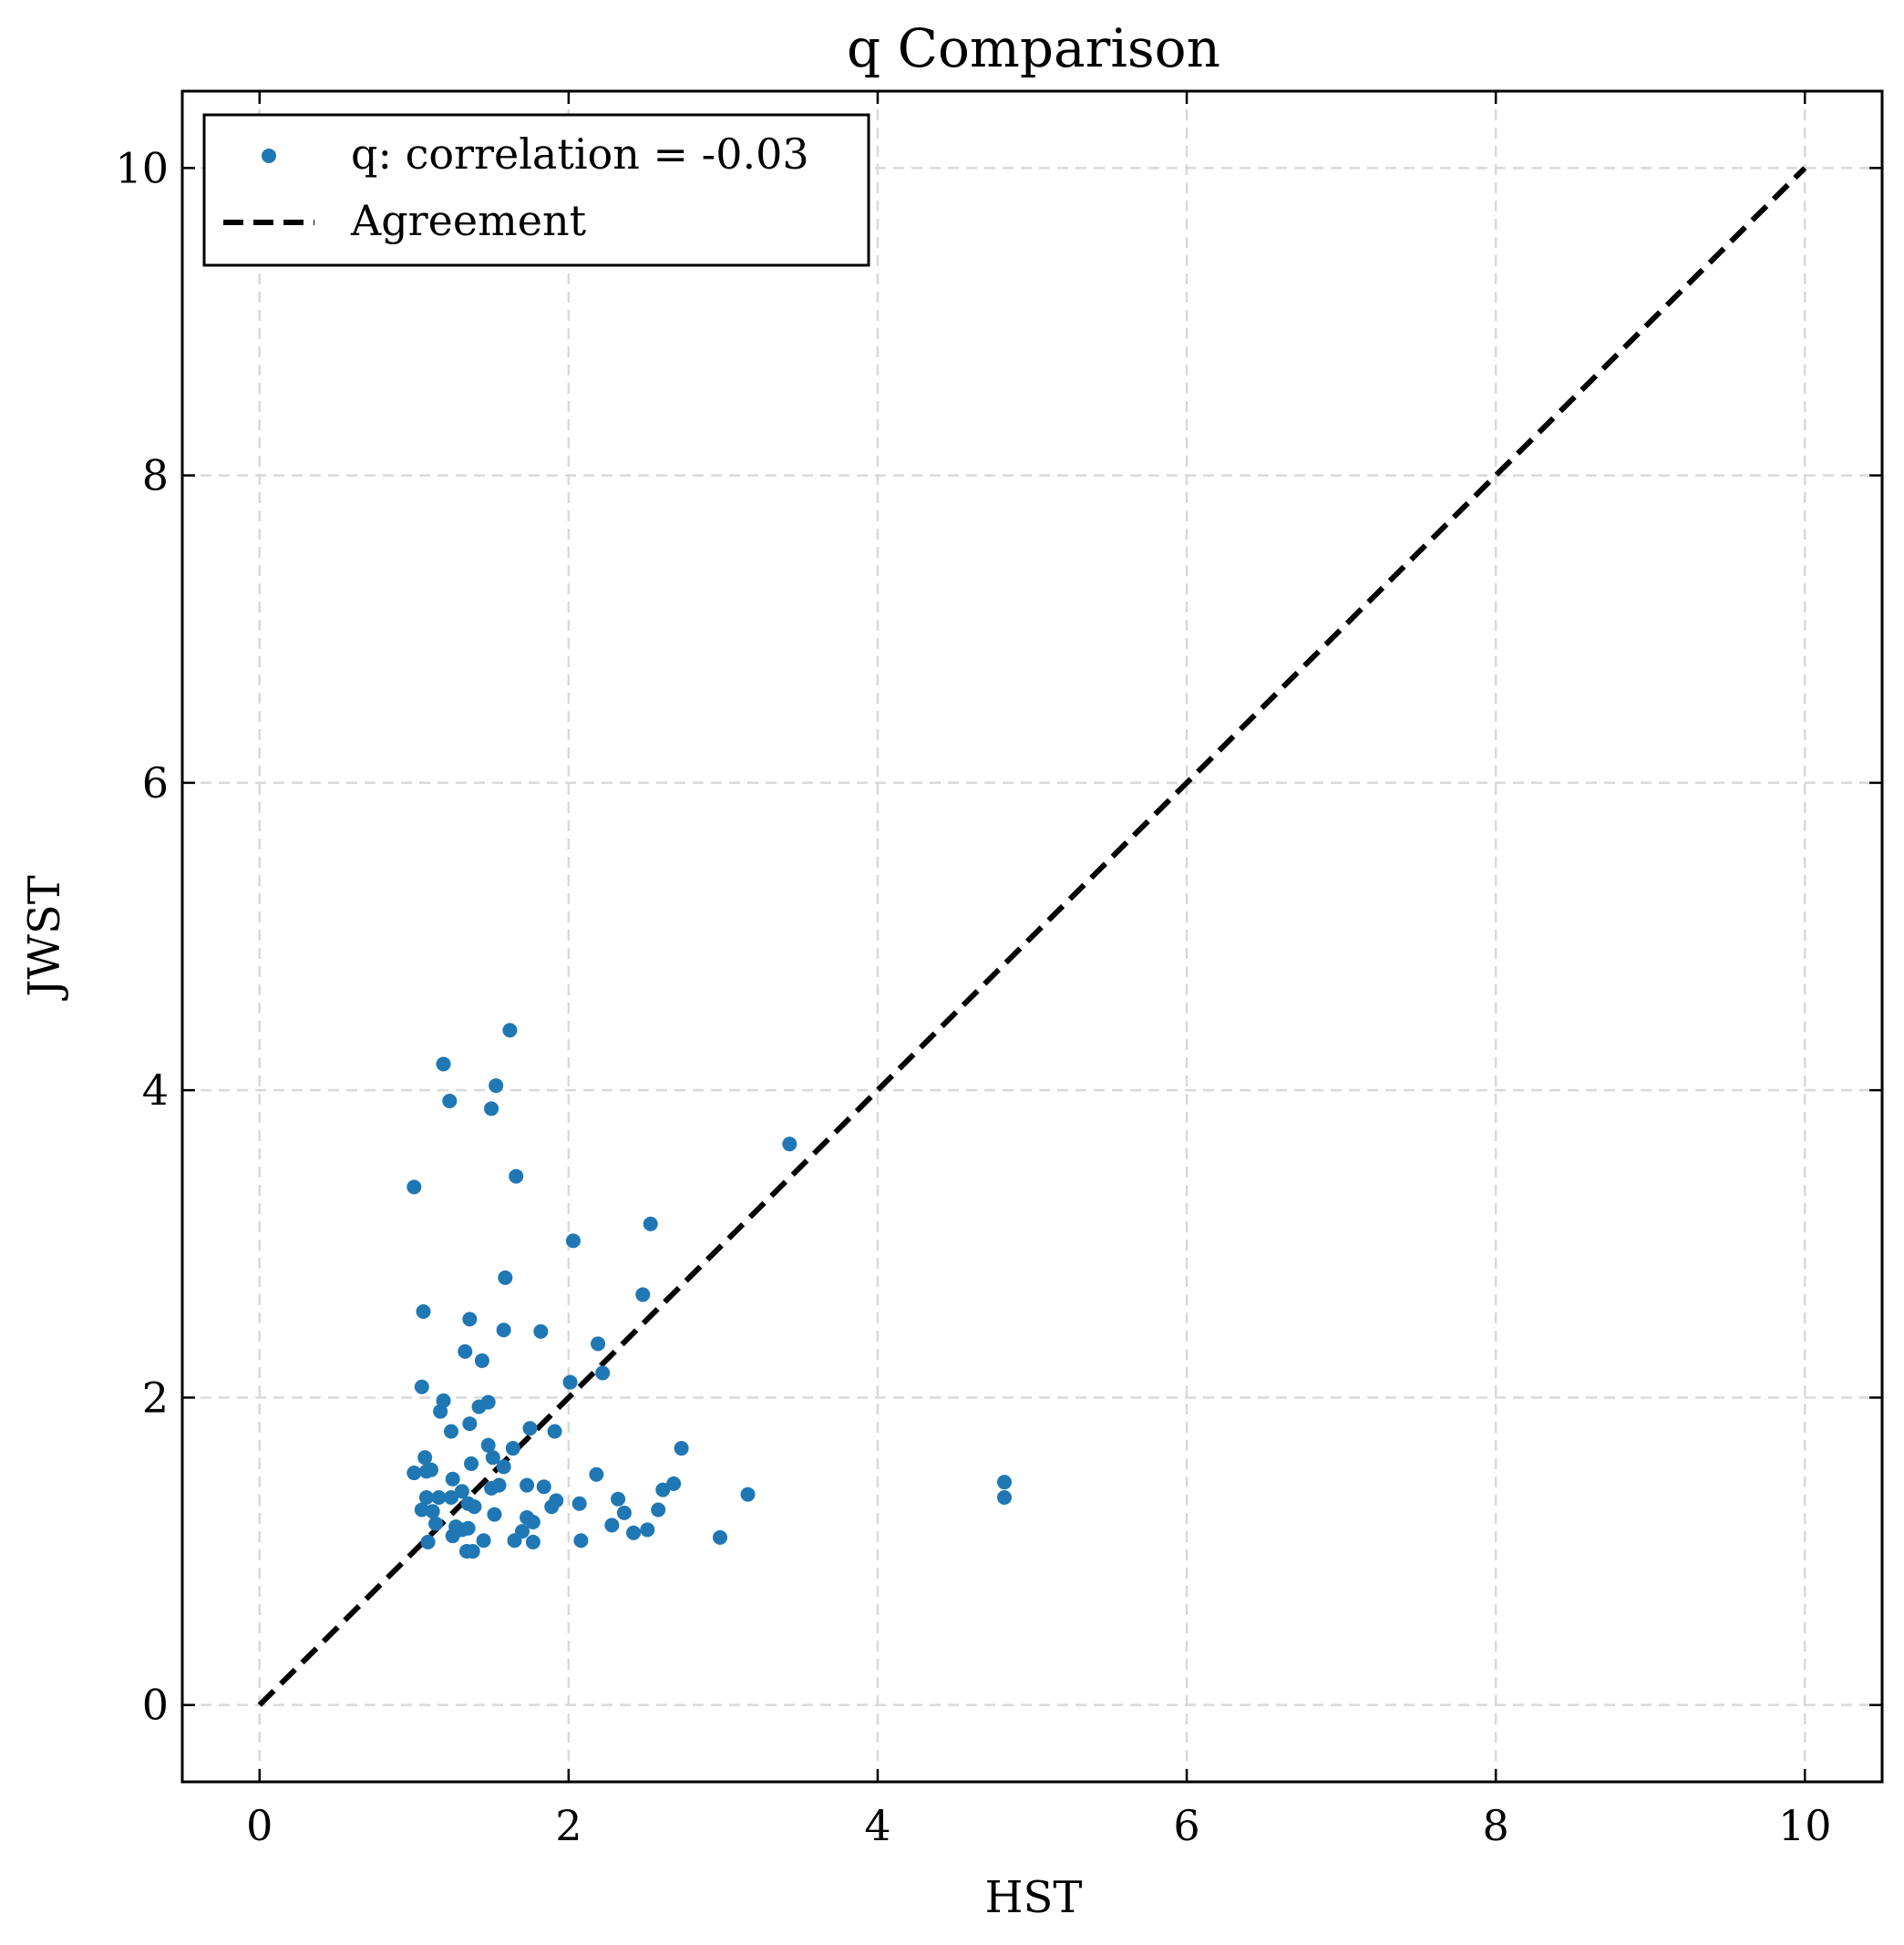 The height and width of the screenshot is (1945, 1904). What do you see at coordinates (1034, 1897) in the screenshot?
I see `x-axis-label: HST` at bounding box center [1034, 1897].